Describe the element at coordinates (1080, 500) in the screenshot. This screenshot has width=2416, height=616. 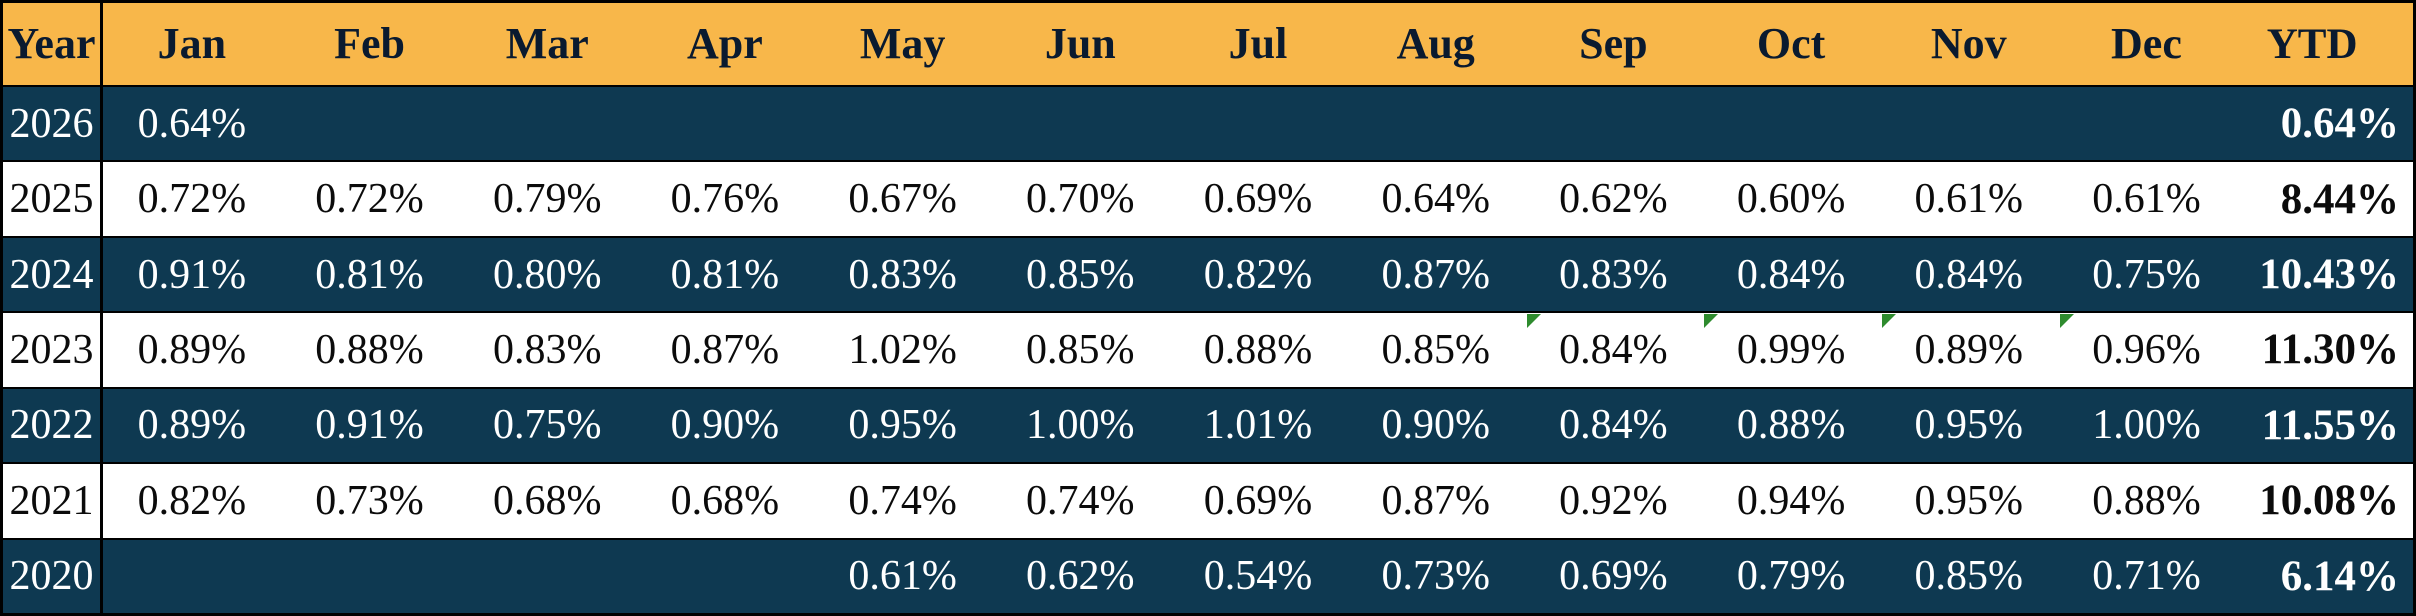
I see `cell-2021-jun: 0.74%` at that location.